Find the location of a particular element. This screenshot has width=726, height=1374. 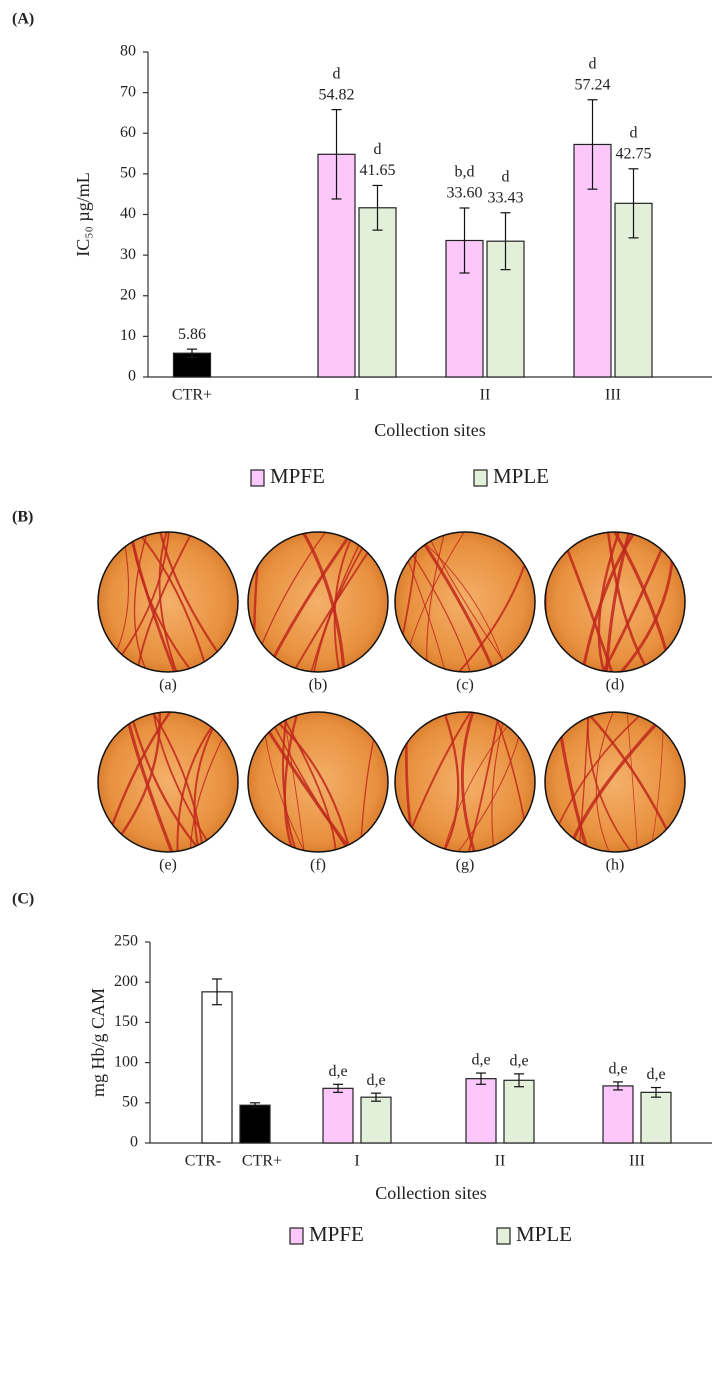

x-tick-label: II is located at coordinates (500, 1161).